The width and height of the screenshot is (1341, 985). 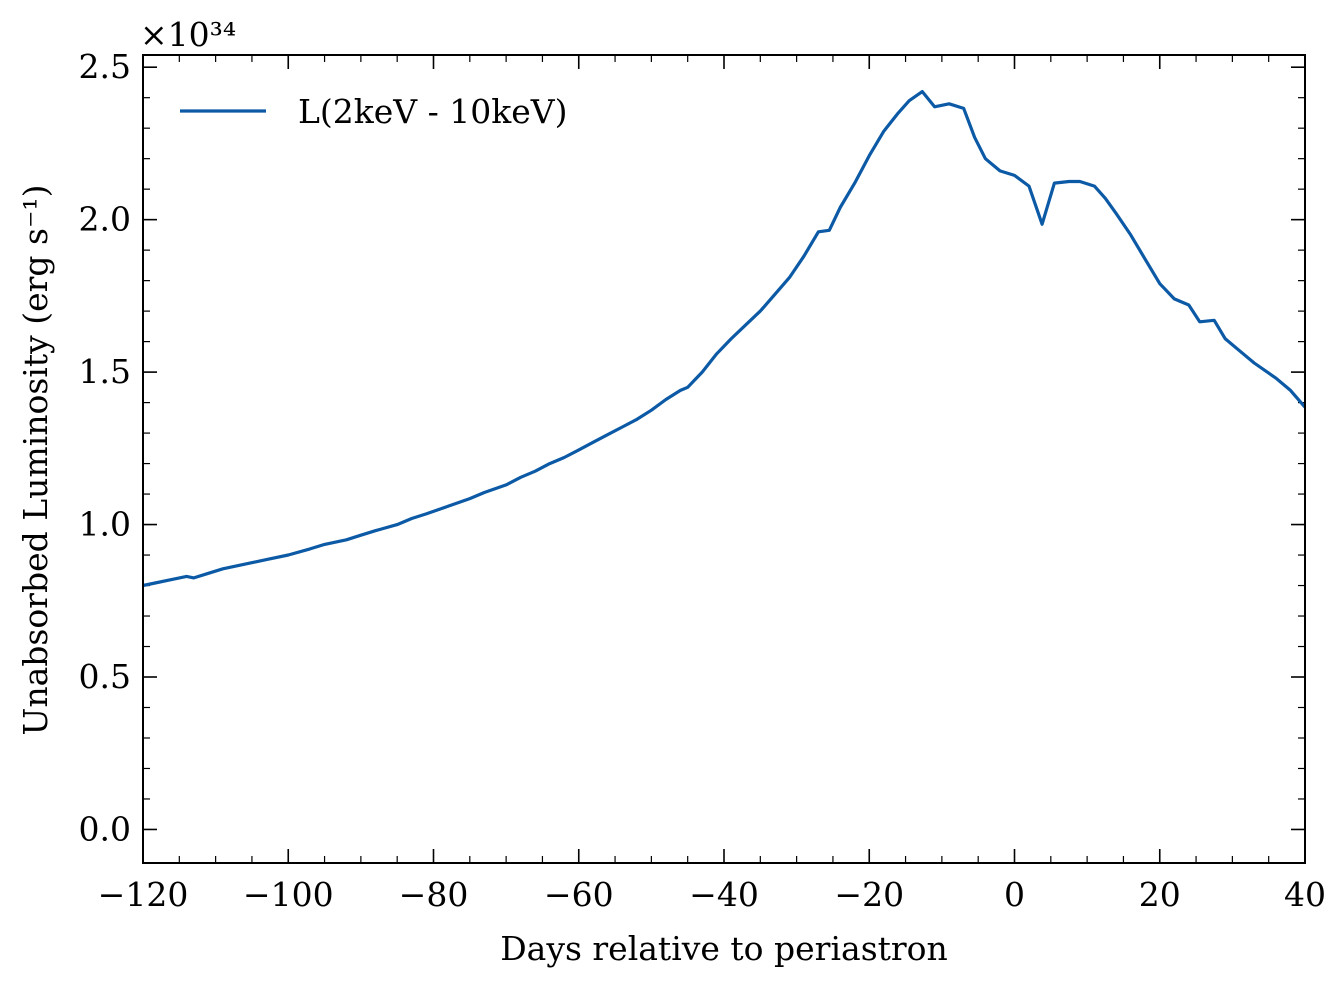 I want to click on y-tick-label: 0.5, so click(x=105, y=676).